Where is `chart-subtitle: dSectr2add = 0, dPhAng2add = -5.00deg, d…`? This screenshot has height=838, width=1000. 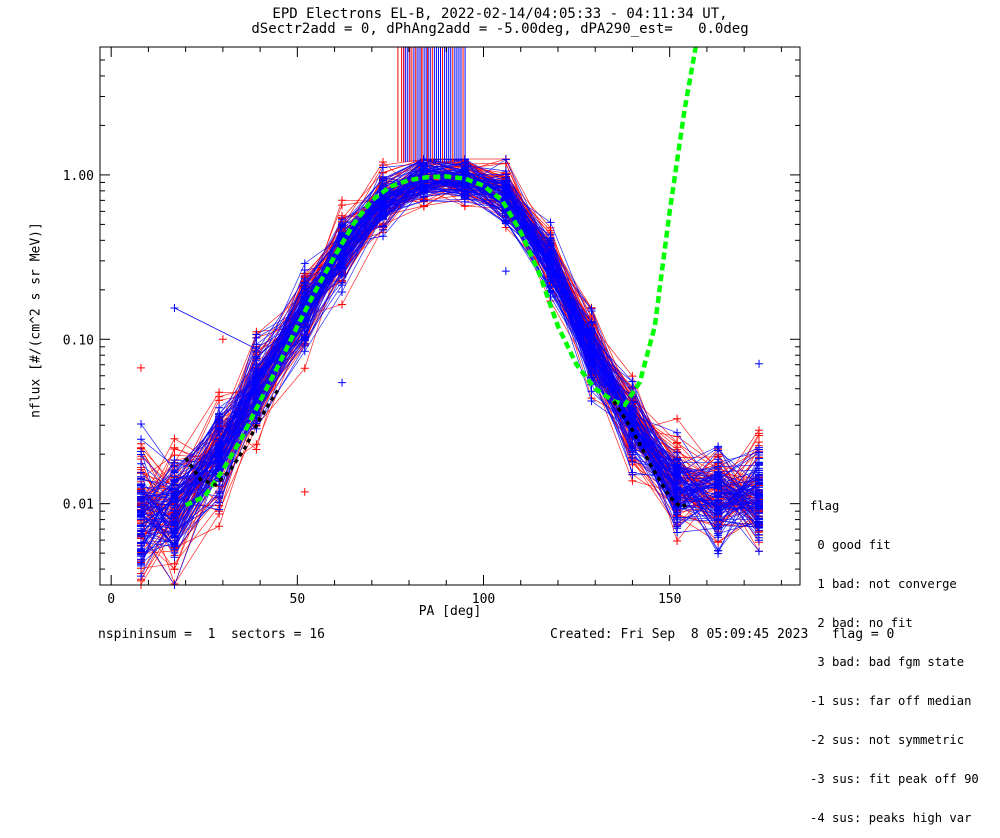 chart-subtitle: dSectr2add = 0, dPhAng2add = -5.00deg, d… is located at coordinates (500, 29).